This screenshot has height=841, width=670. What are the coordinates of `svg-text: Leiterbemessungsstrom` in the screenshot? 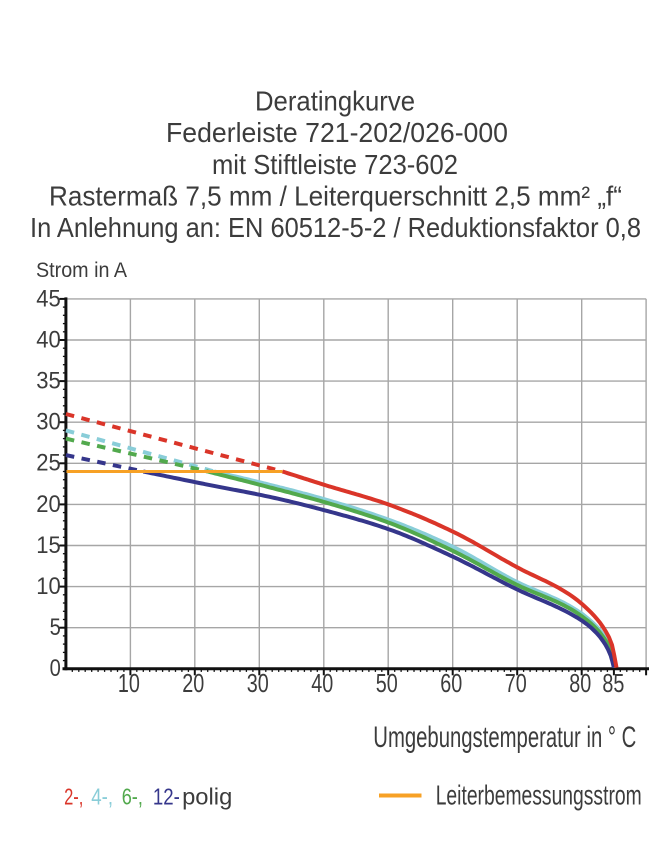 It's located at (539, 794).